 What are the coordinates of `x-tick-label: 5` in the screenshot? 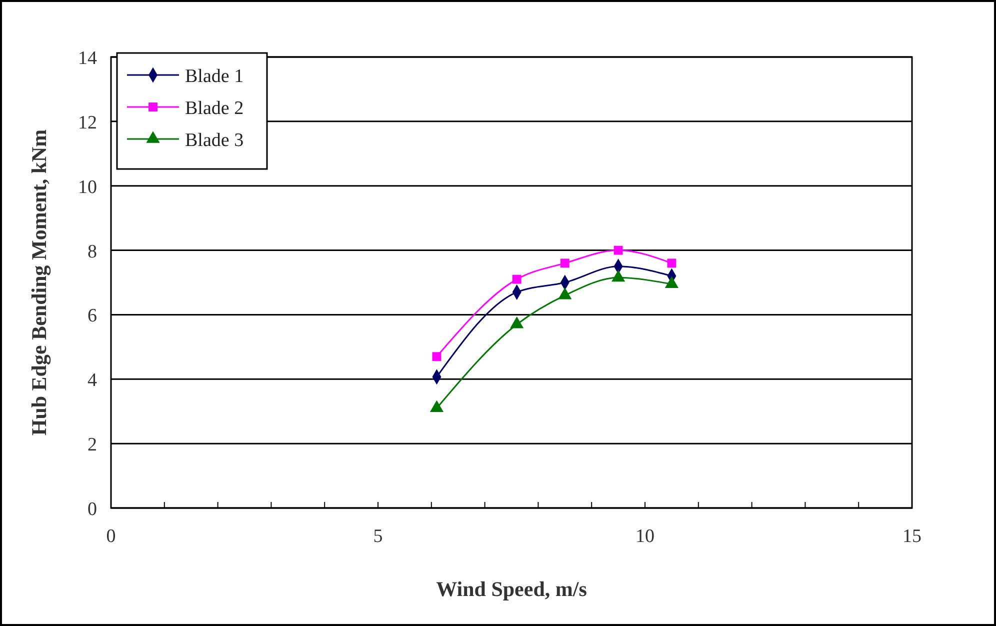 It's located at (378, 536).